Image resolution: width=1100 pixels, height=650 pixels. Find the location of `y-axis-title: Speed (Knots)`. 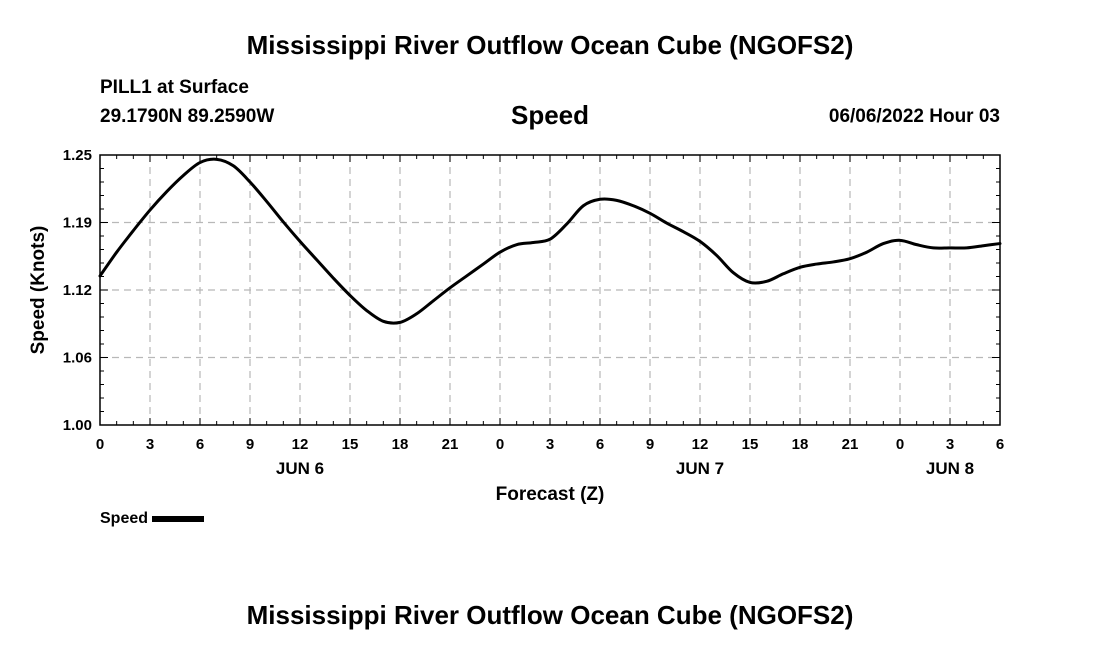

y-axis-title: Speed (Knots) is located at coordinates (38, 290).